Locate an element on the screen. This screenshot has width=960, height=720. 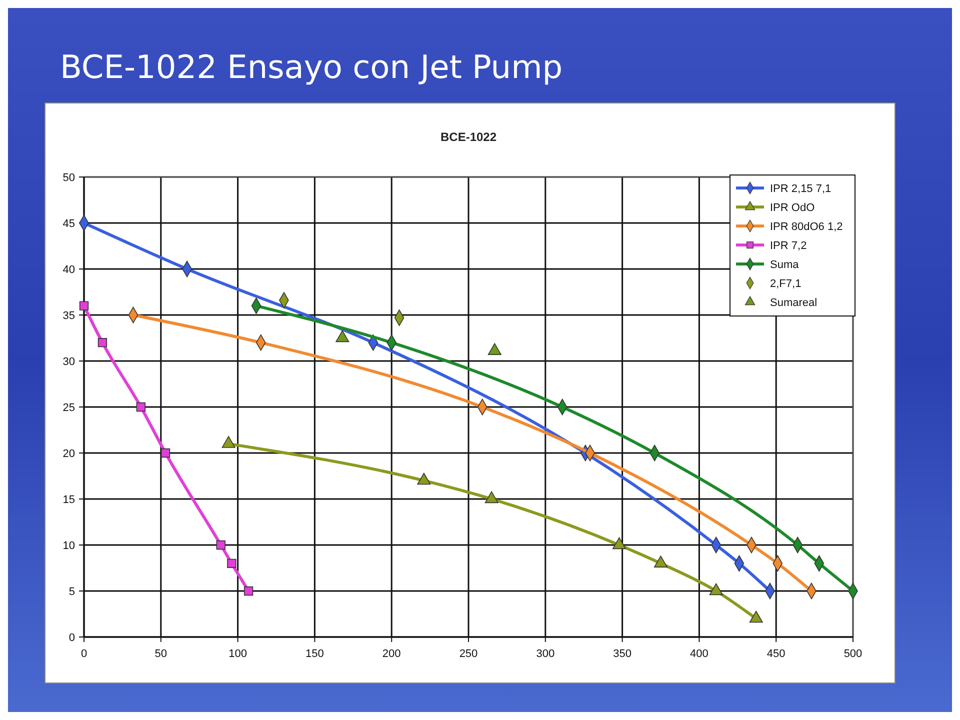
x-tick-label: 300 is located at coordinates (545, 654).